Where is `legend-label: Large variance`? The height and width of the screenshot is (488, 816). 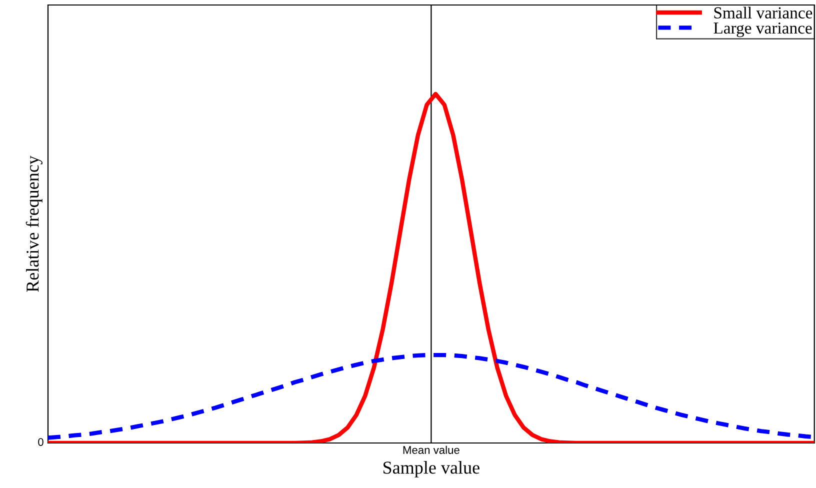
legend-label: Large variance is located at coordinates (763, 30).